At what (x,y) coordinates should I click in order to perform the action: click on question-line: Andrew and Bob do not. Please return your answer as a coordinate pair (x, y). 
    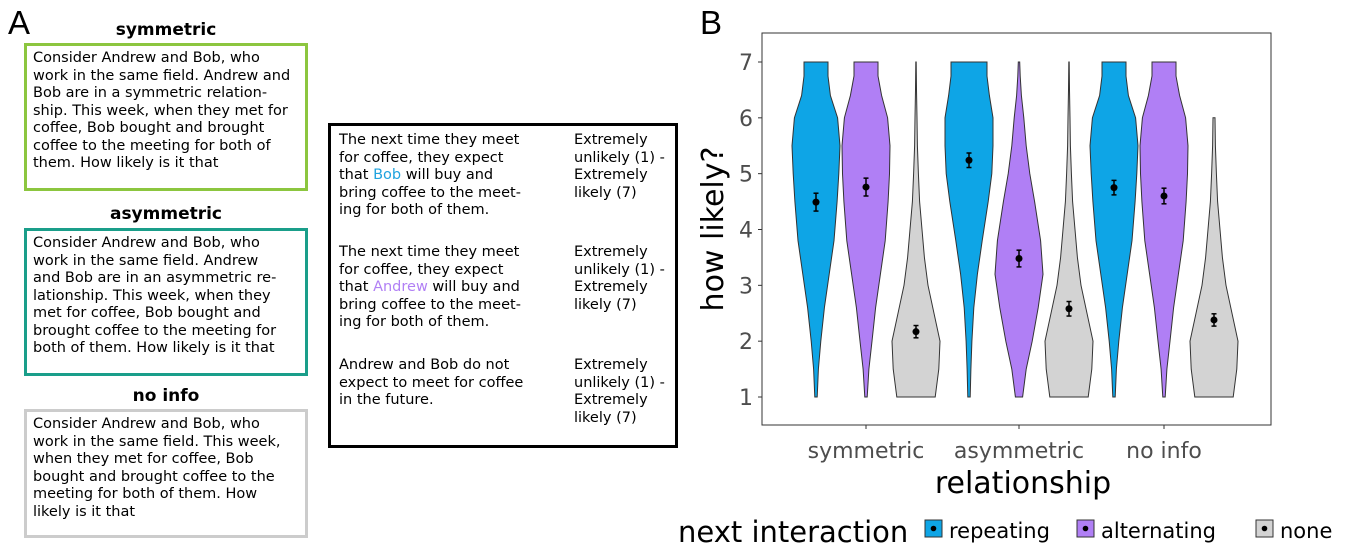
    Looking at the image, I should click on (424, 365).